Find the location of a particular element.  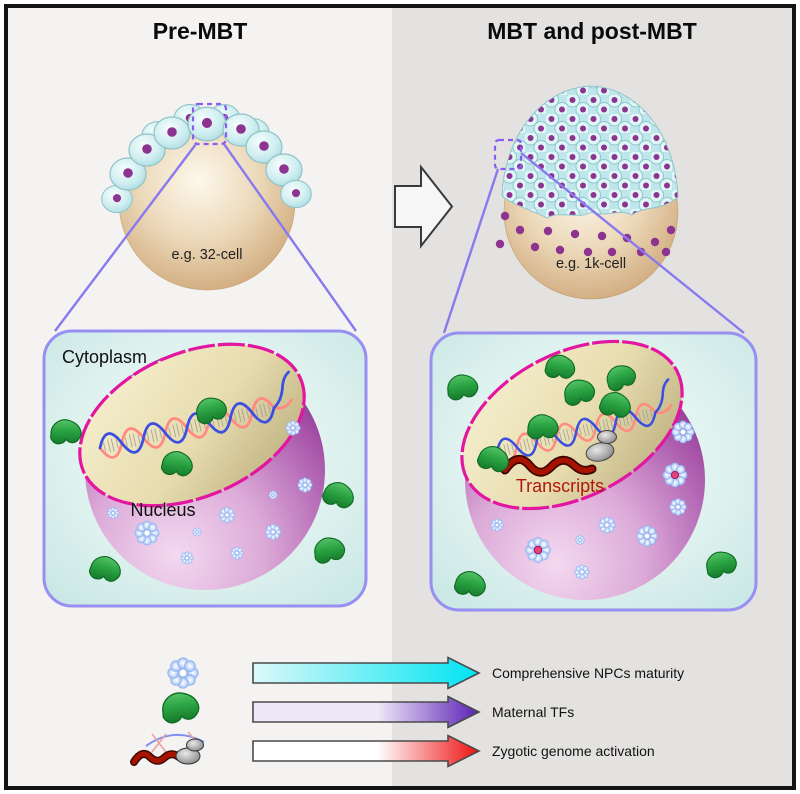

pre-mbt-cell-box: Cytoplasm Nucleus is located at coordinates (205, 468).